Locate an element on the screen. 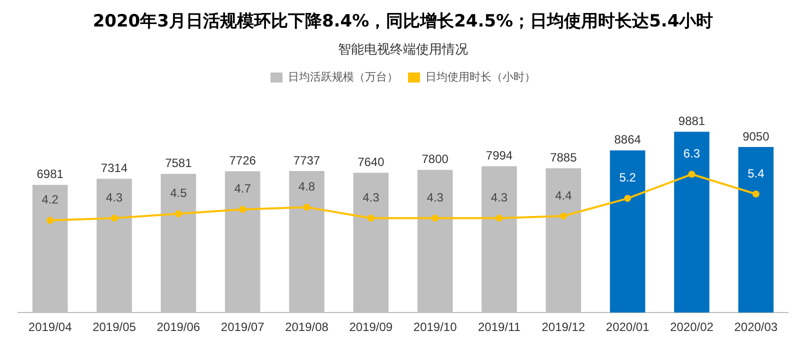 The height and width of the screenshot is (352, 807). chart-subtitle: 智能电视终端使用情况 is located at coordinates (403, 50).